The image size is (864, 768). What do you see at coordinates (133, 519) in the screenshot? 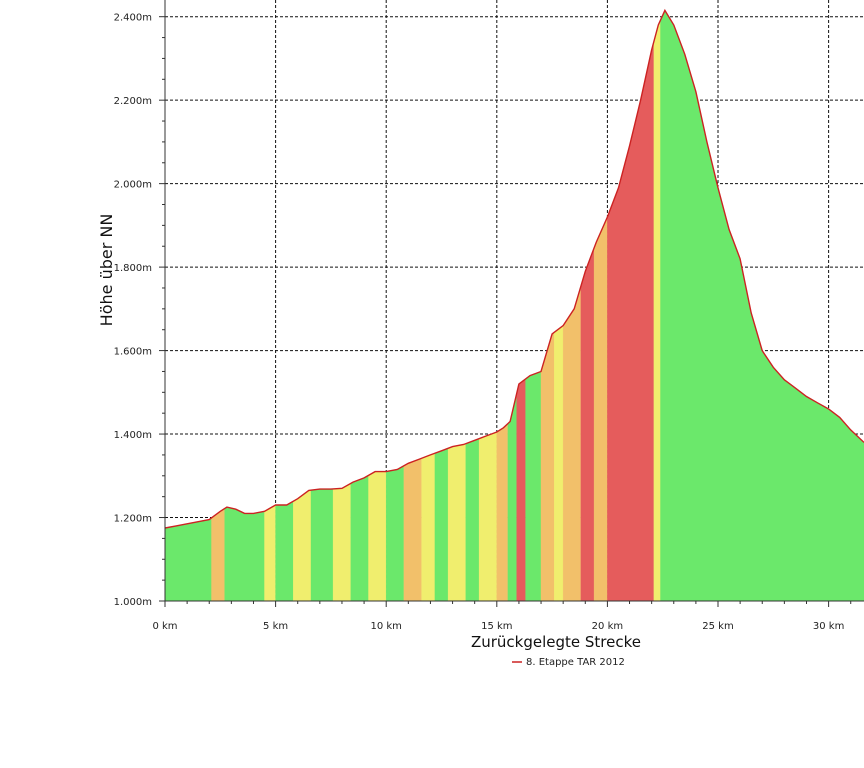
I see `y-tick-label: 1.200m` at bounding box center [133, 519].